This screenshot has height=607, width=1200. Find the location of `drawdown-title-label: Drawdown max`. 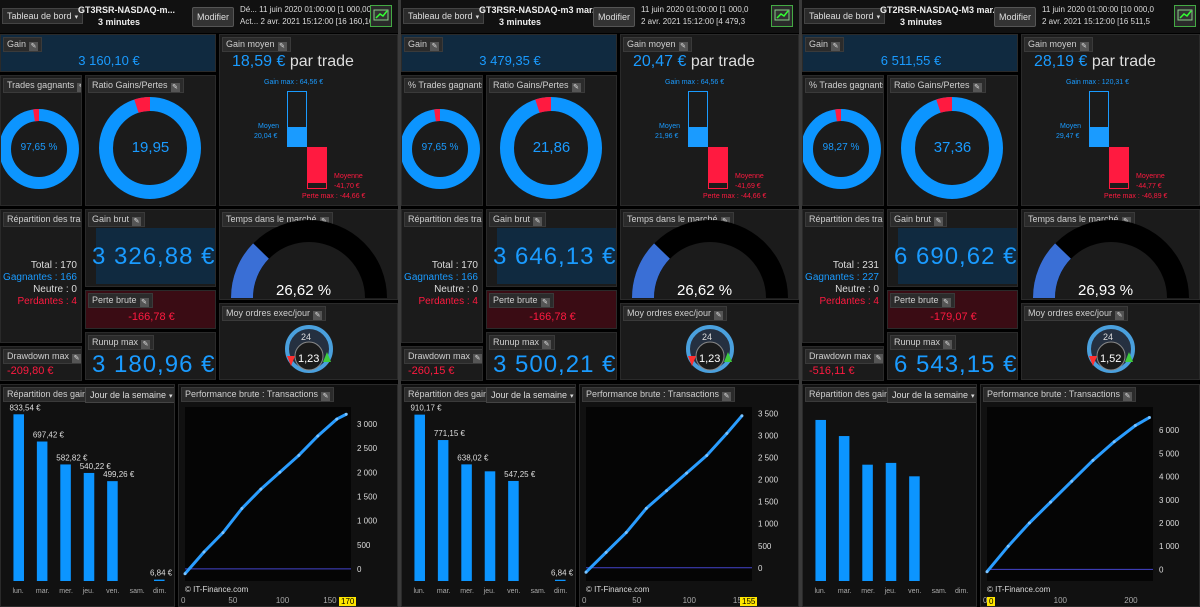

drawdown-title-label: Drawdown max is located at coordinates (38, 356).